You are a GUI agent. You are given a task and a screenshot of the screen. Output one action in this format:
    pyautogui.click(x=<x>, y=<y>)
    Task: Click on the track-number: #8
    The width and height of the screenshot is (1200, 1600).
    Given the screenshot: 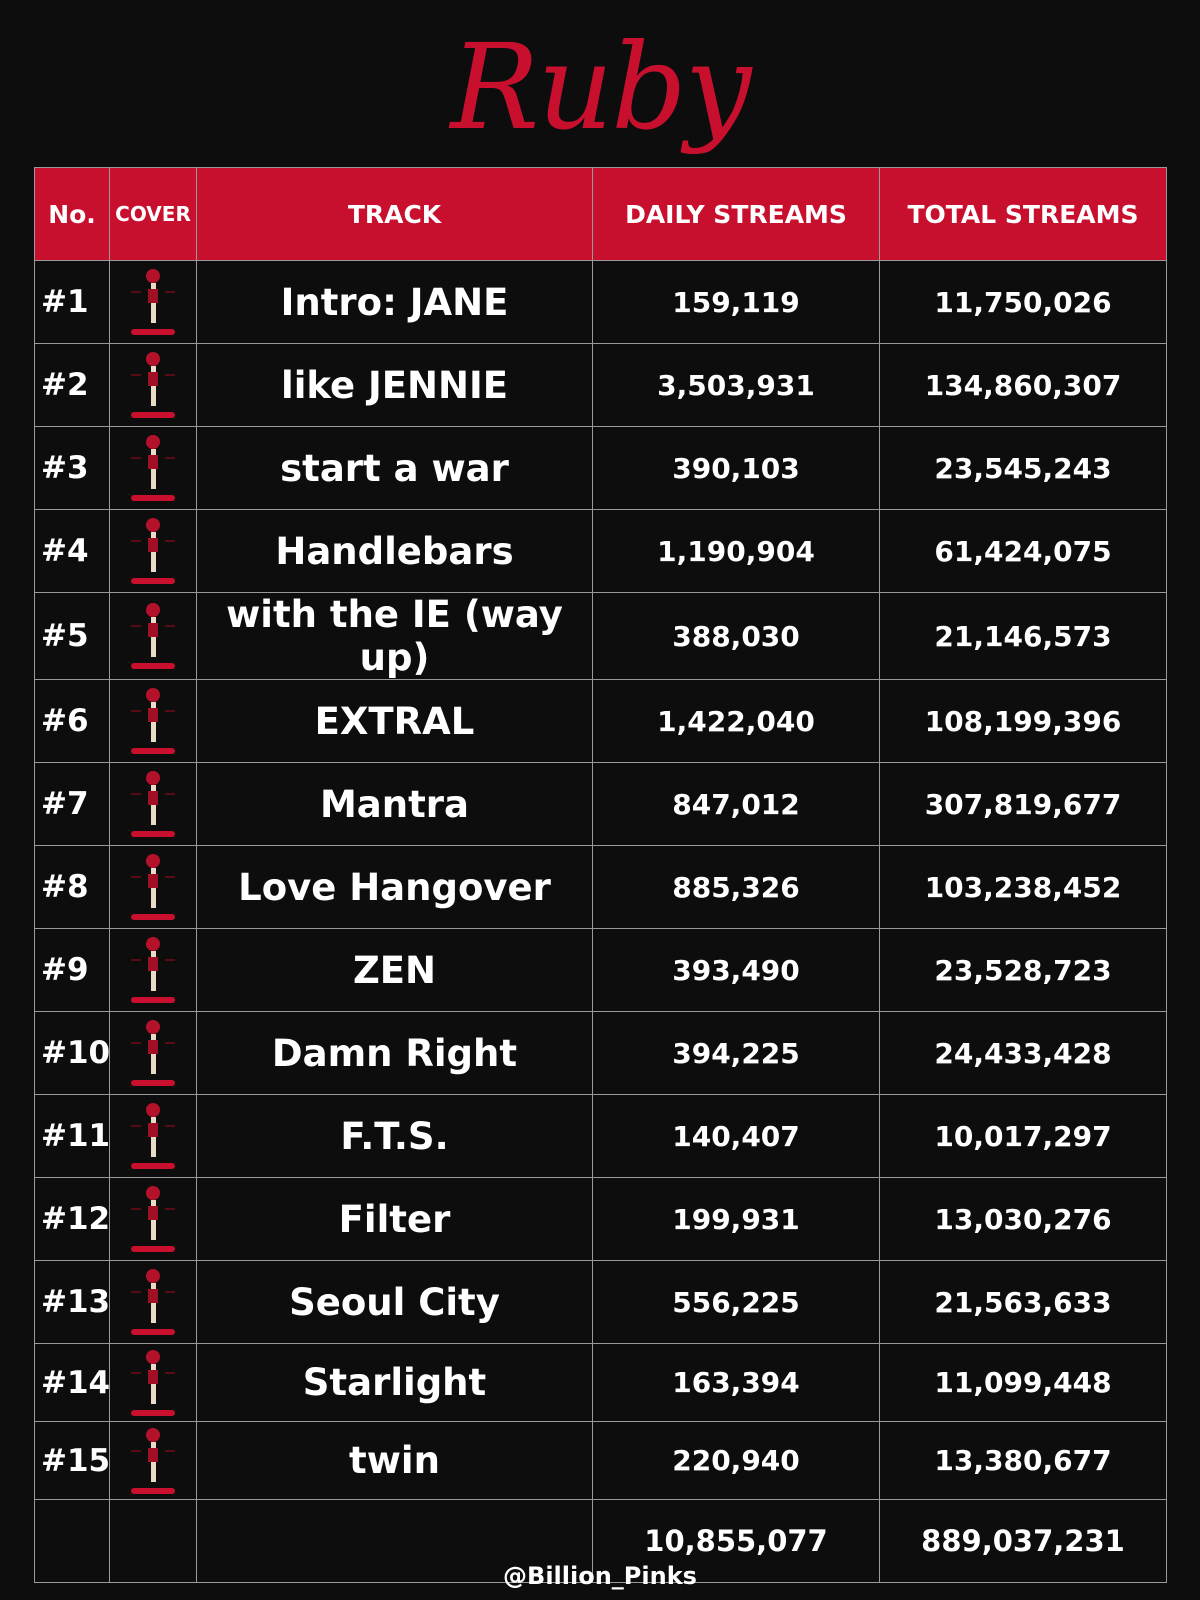 What is the action you would take?
    pyautogui.click(x=72, y=887)
    